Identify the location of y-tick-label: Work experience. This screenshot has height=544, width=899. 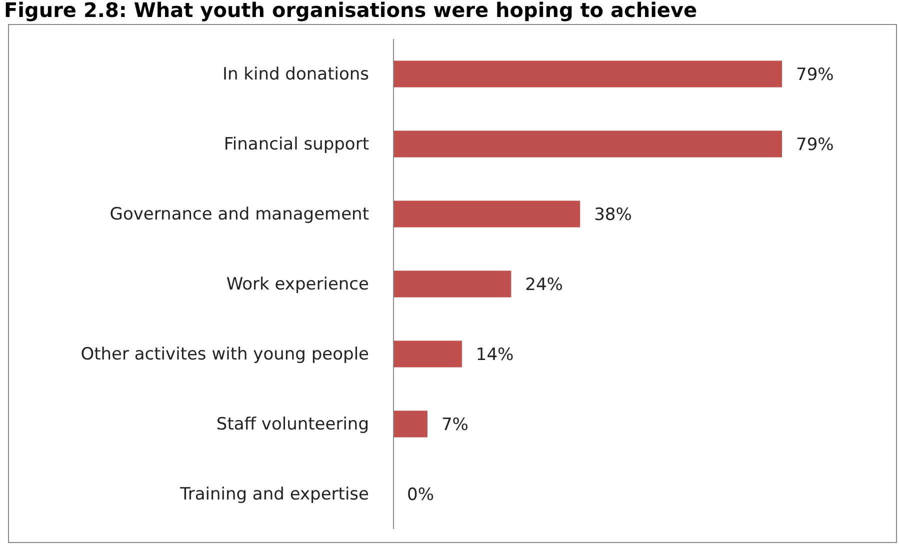
(297, 284).